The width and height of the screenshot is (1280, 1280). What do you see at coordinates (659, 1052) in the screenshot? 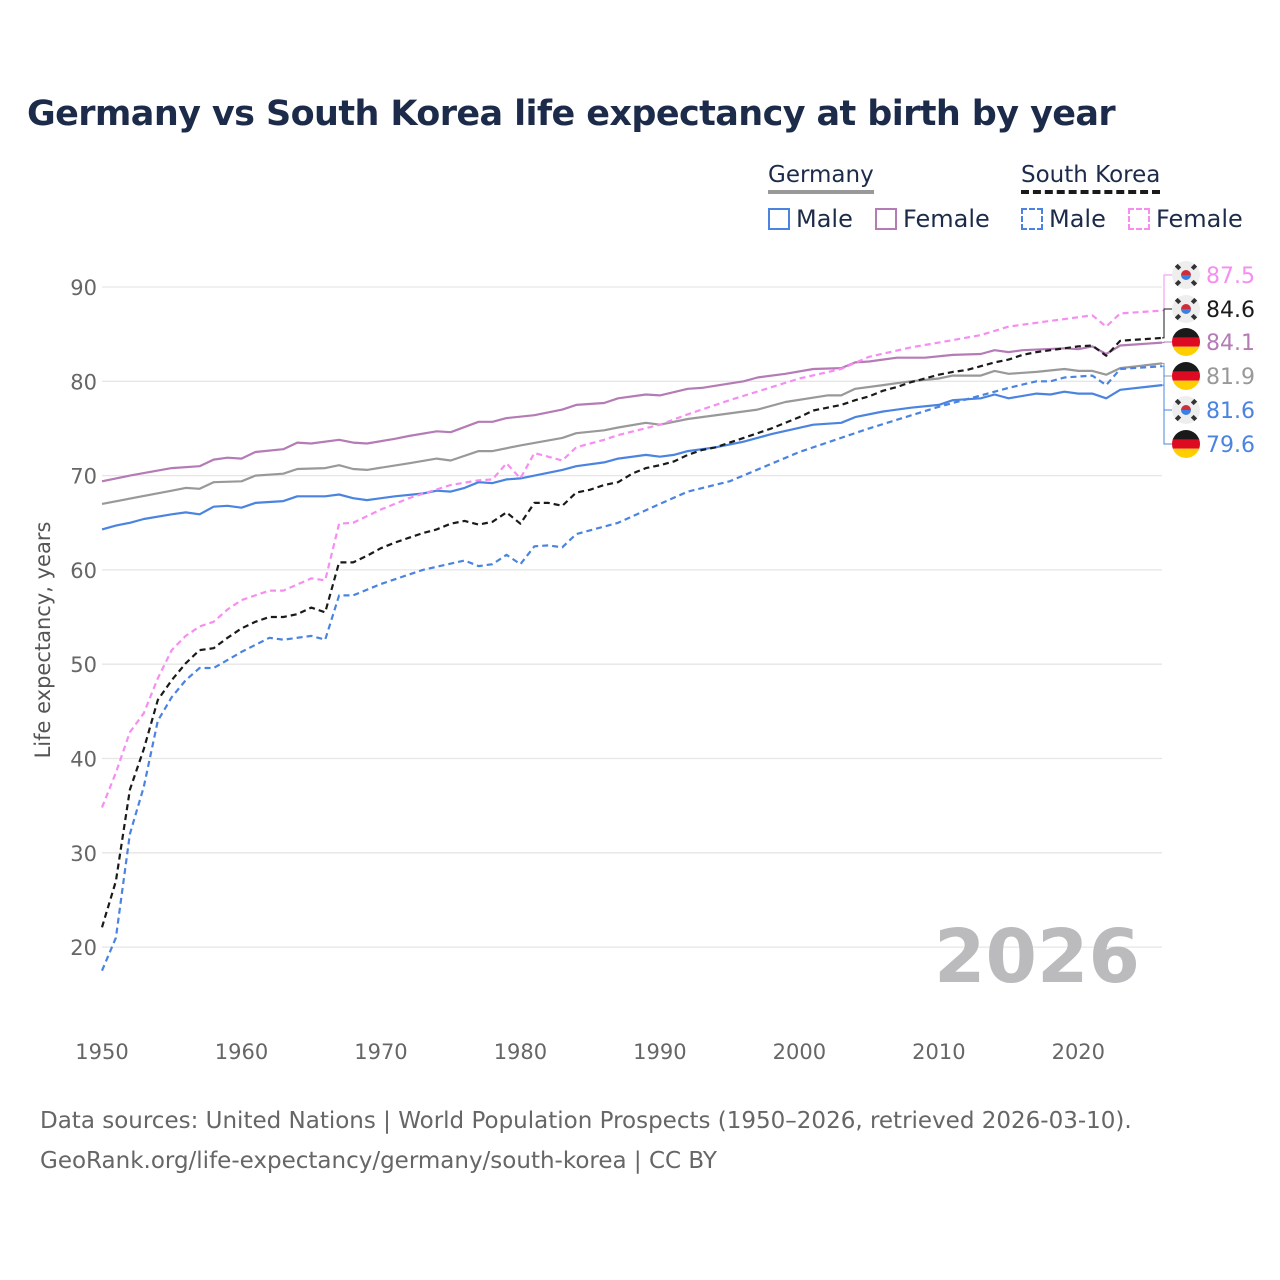
I see `x-tick-label: 1990` at bounding box center [659, 1052].